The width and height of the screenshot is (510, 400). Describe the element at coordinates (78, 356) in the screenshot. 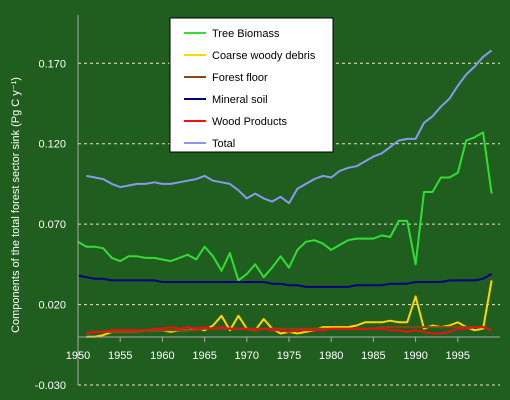

I see `x-tick-label: 1950` at that location.